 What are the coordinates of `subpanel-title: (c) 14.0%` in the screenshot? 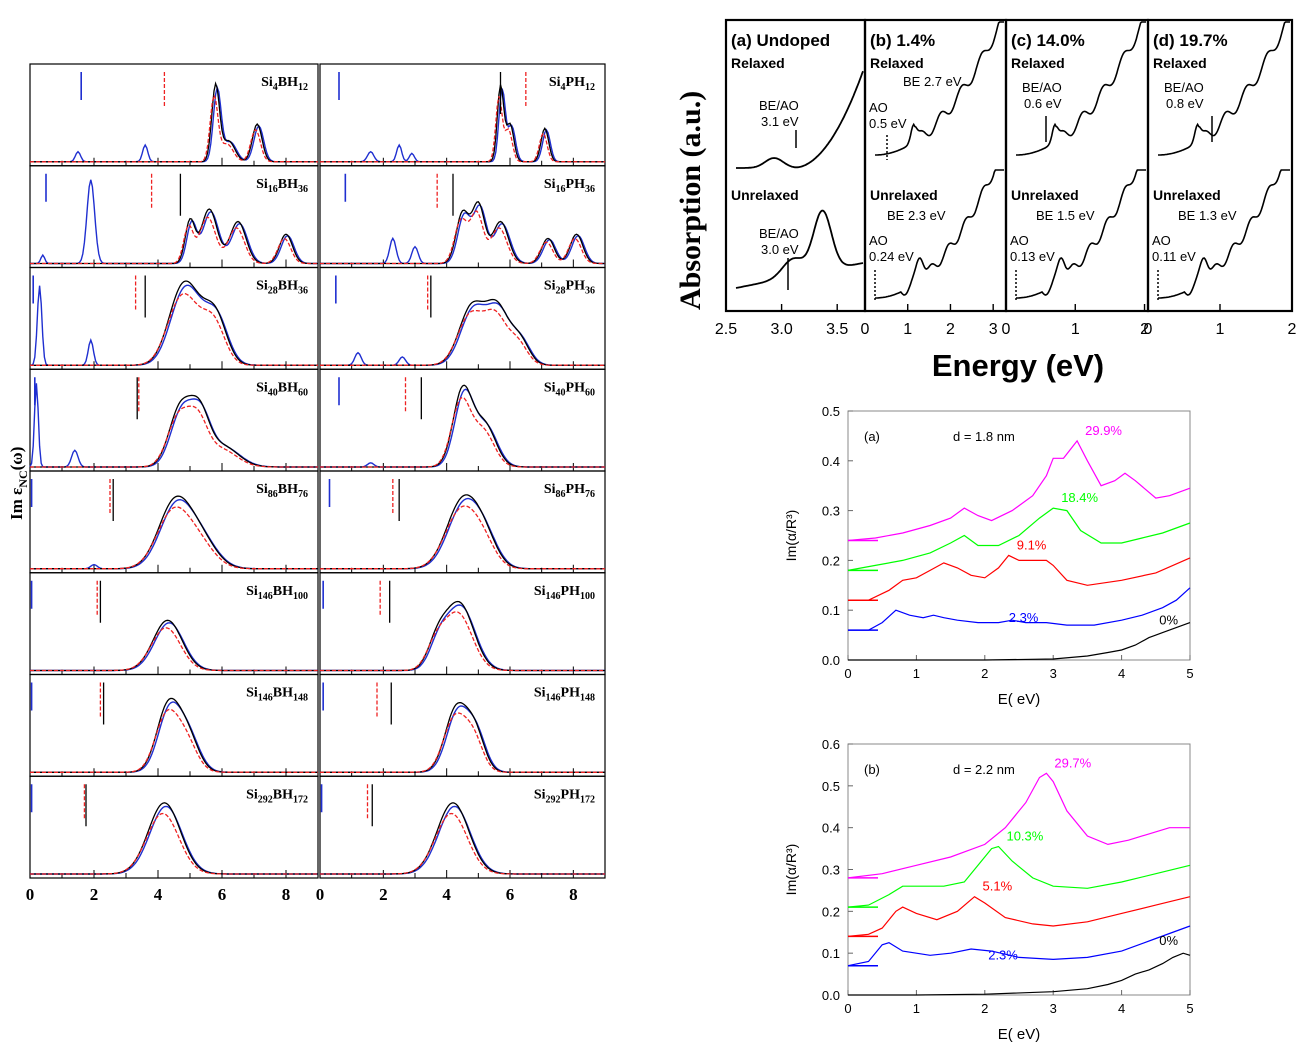 It's located at (1048, 40).